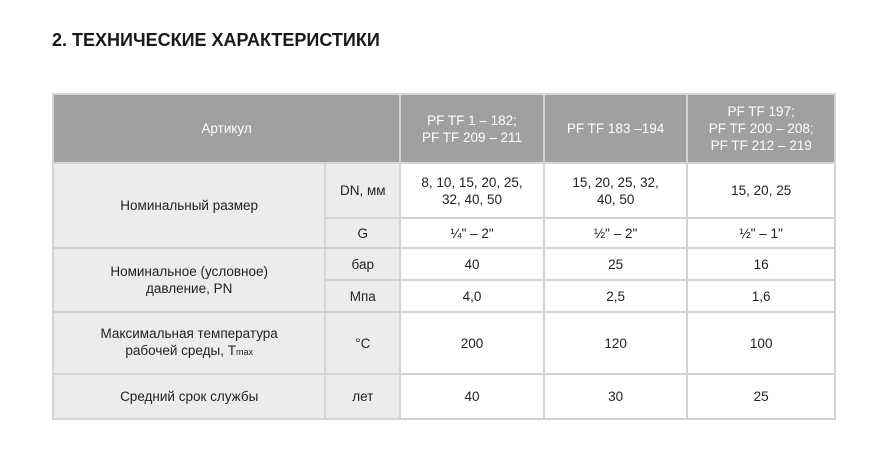 The width and height of the screenshot is (879, 467). Describe the element at coordinates (363, 264) in the screenshot. I see `bar-unit: бар` at that location.